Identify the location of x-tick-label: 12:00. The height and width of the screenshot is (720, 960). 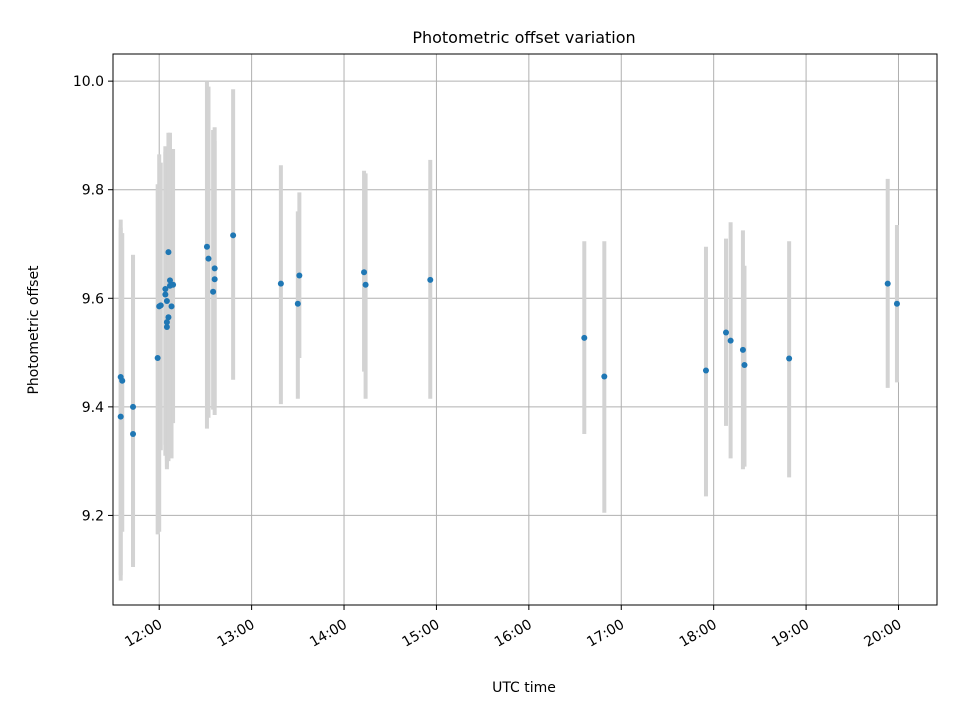
(143, 634).